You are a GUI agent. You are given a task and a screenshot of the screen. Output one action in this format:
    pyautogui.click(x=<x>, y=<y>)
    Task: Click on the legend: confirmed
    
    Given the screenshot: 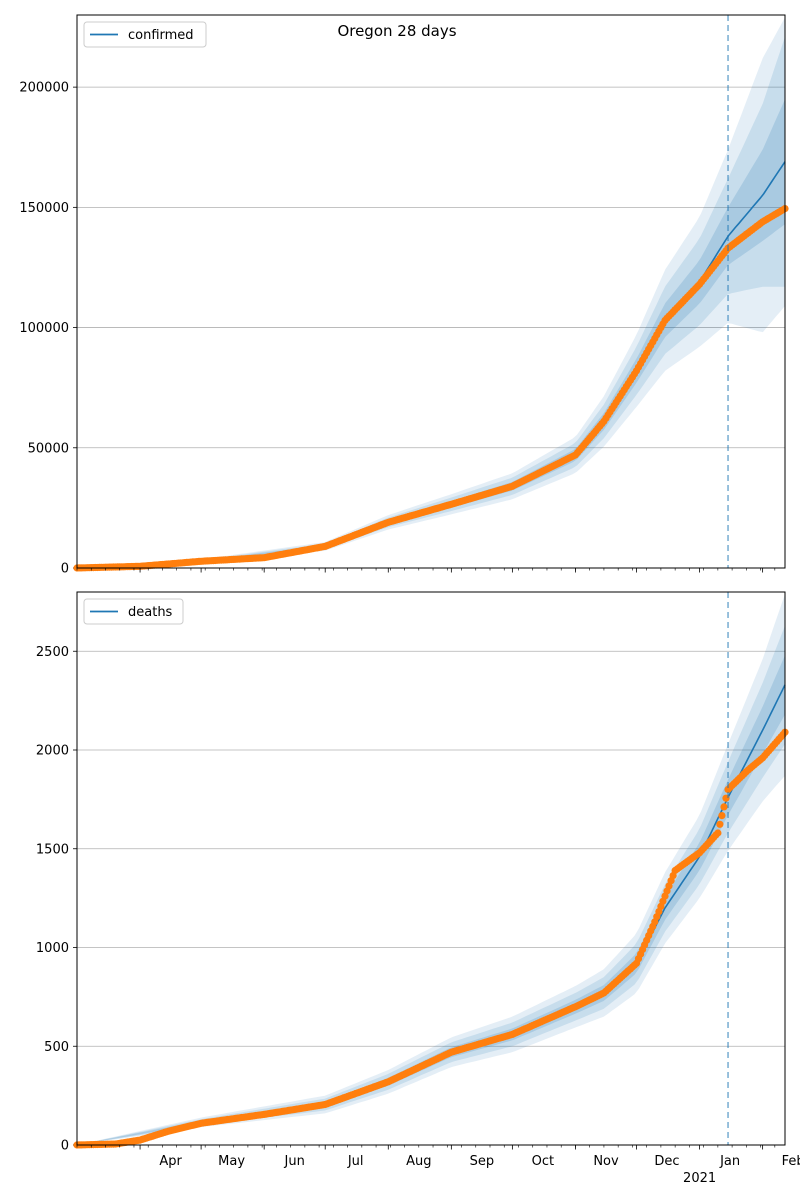 What is the action you would take?
    pyautogui.click(x=145, y=34)
    